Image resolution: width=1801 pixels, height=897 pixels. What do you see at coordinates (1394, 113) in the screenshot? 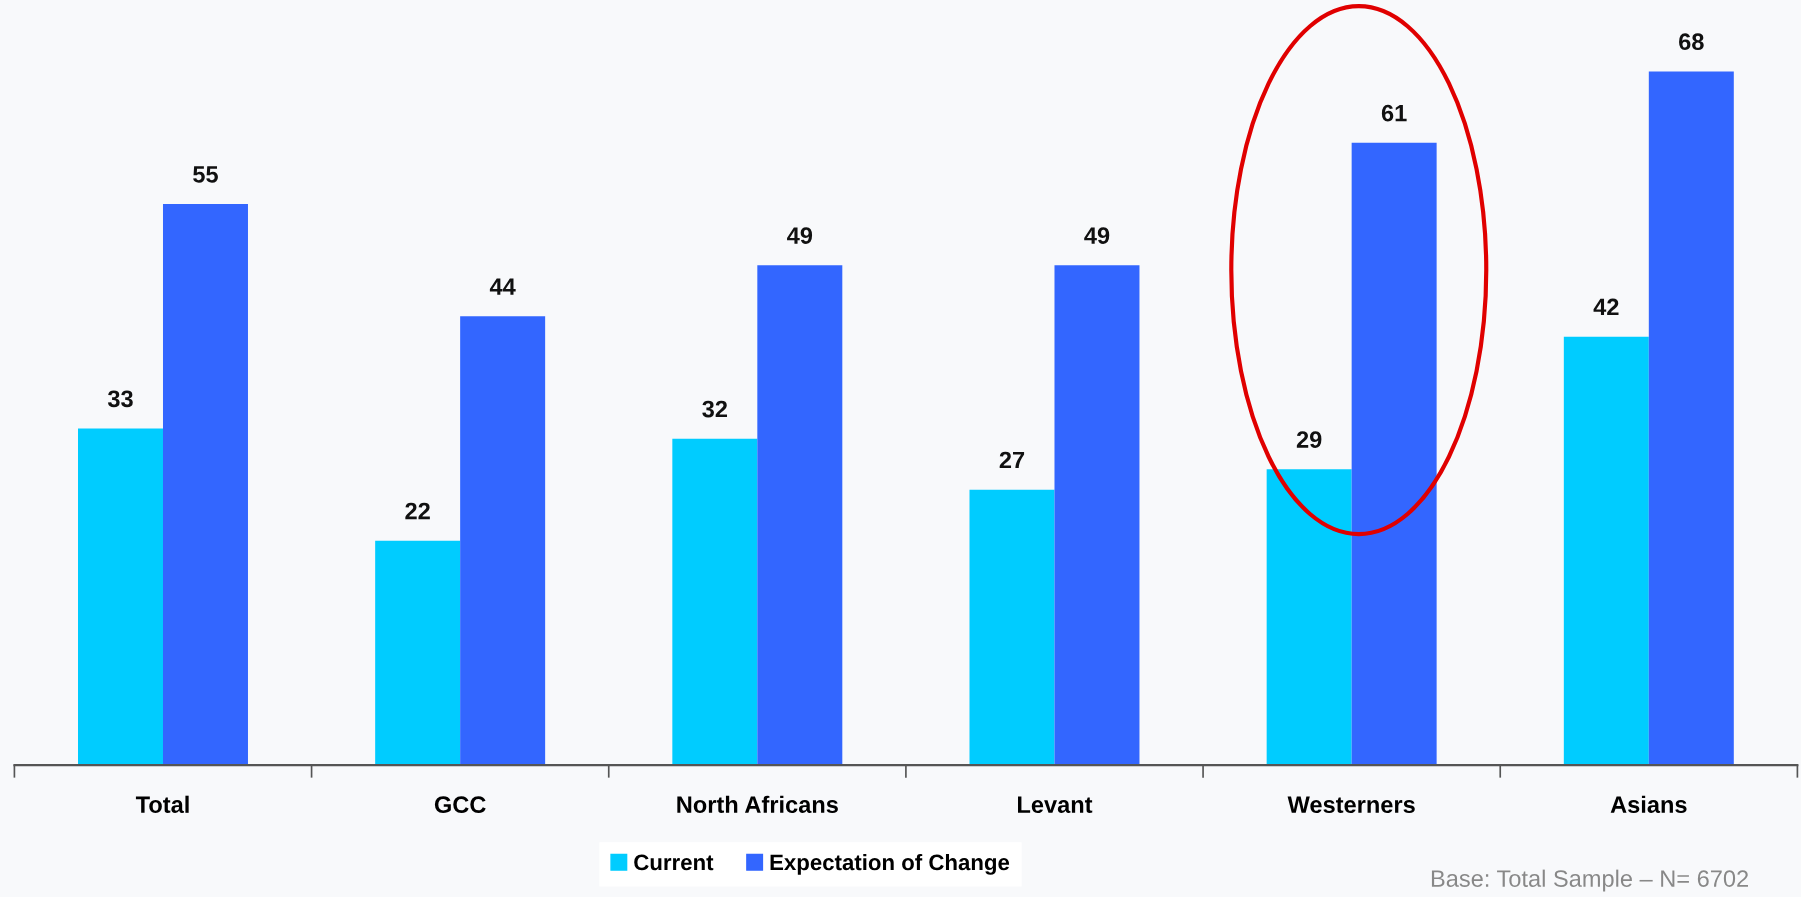
I see `data-label: 61` at bounding box center [1394, 113].